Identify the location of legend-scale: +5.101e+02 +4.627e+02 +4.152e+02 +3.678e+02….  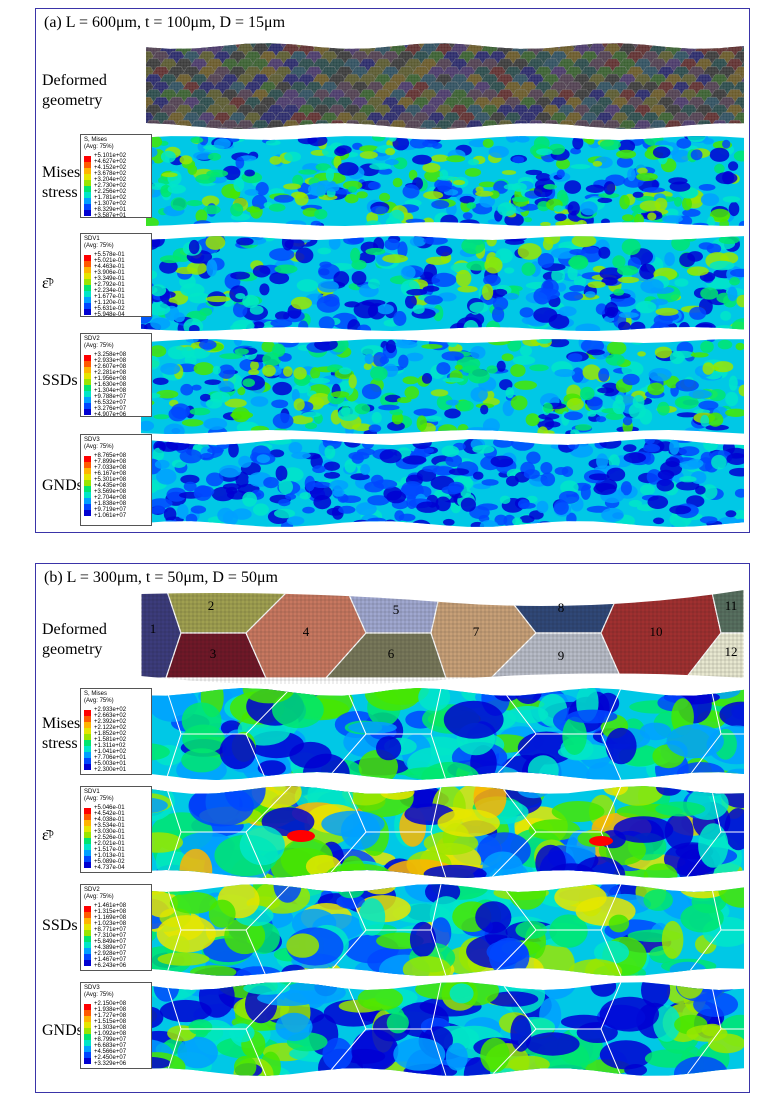
(116, 187).